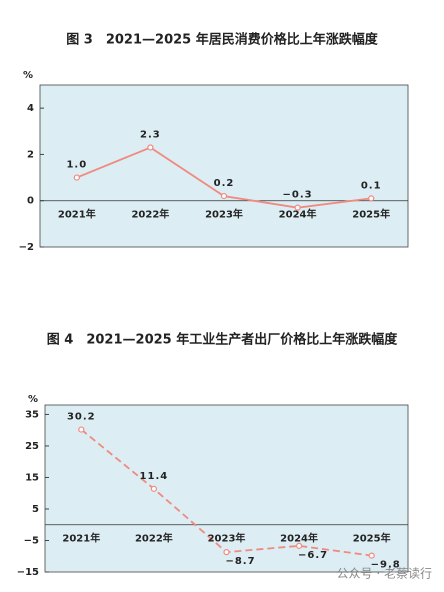 The width and height of the screenshot is (444, 592). I want to click on value-label: 0.1, so click(371, 185).